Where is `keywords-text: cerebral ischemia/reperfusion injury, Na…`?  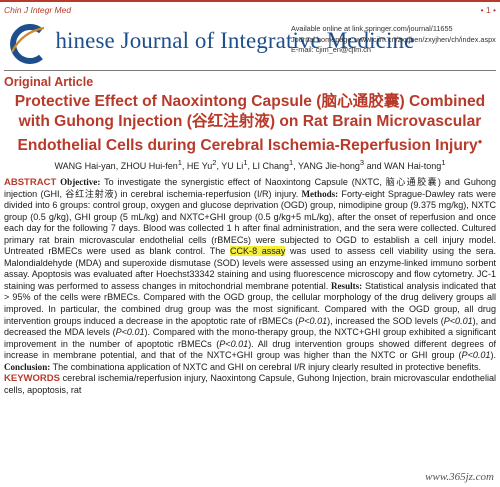 keywords-text: cerebral ischemia/reperfusion injury, Na… is located at coordinates (250, 384).